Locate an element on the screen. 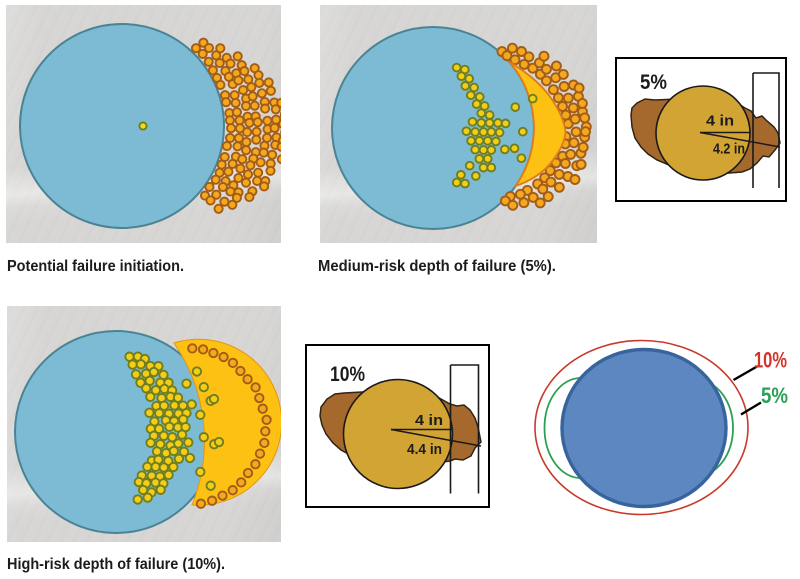 This screenshot has width=800, height=579. svg-text: 4.4 in is located at coordinates (424, 449).